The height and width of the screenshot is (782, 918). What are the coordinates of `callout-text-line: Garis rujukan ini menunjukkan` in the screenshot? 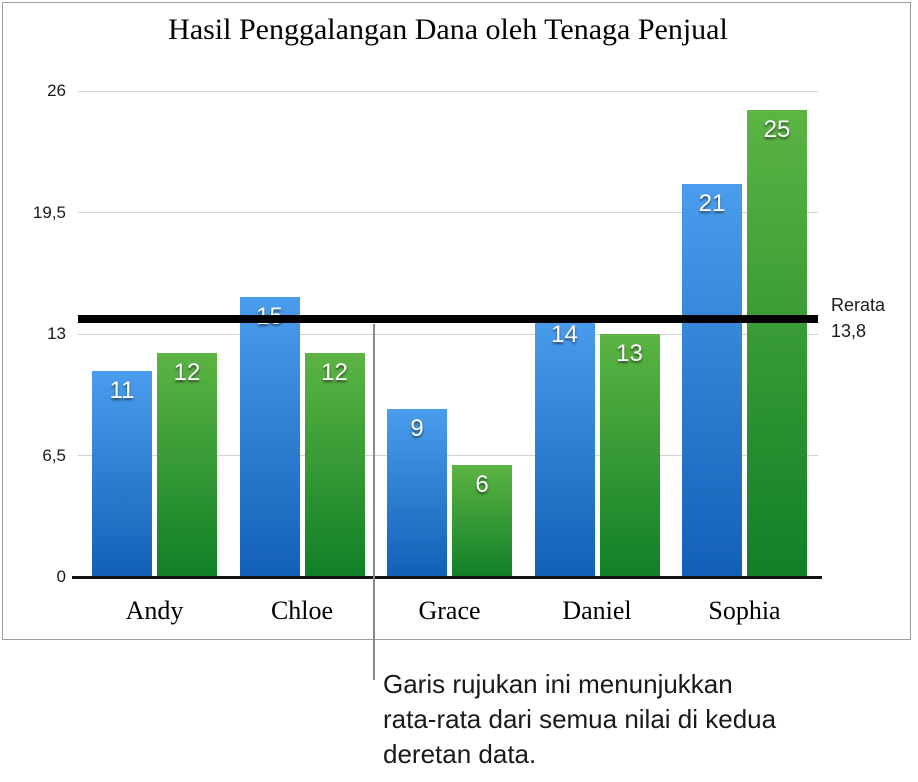 It's located at (558, 684).